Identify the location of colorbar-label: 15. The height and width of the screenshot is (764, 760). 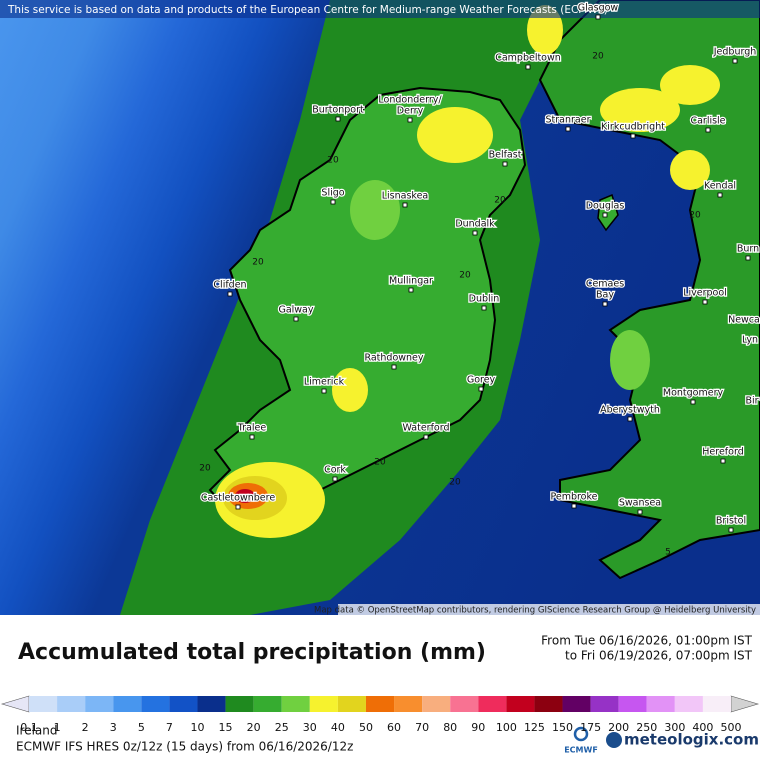
(226, 727).